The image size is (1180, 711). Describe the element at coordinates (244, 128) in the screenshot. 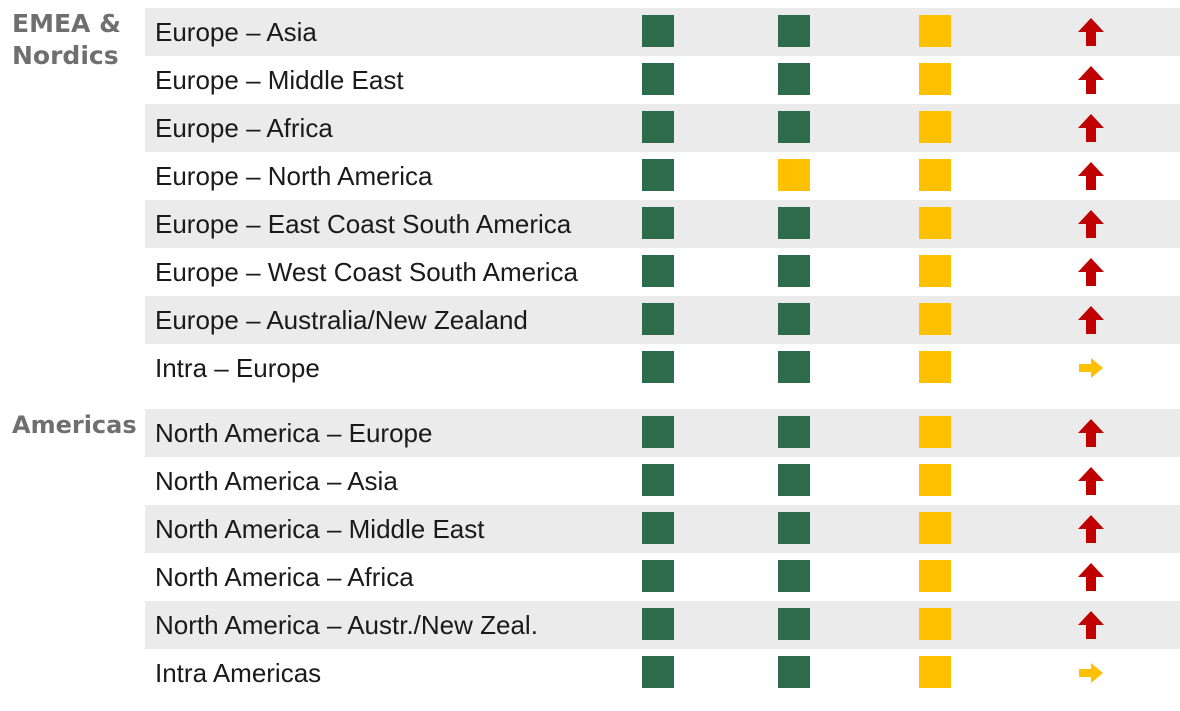

I see `lane-name: Europe – Africa` at that location.